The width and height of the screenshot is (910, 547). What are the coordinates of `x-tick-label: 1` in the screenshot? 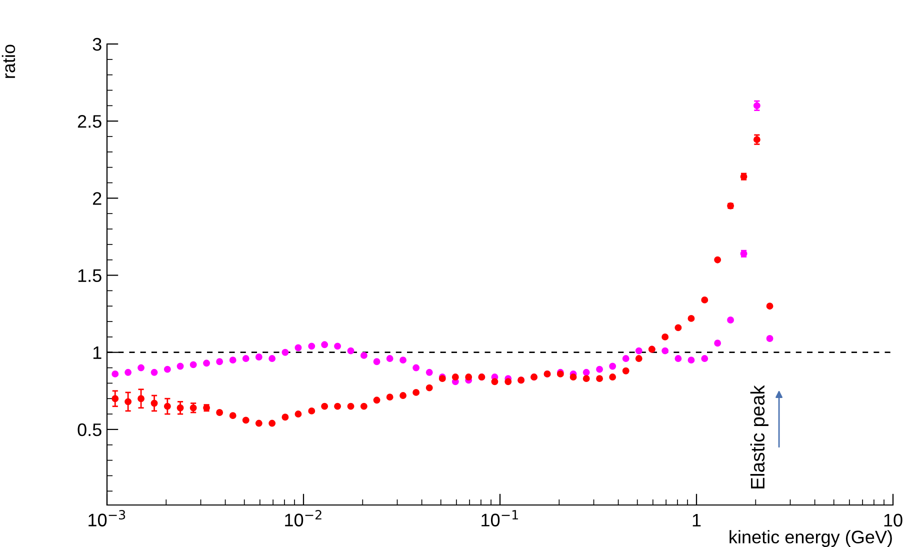 It's located at (696, 520).